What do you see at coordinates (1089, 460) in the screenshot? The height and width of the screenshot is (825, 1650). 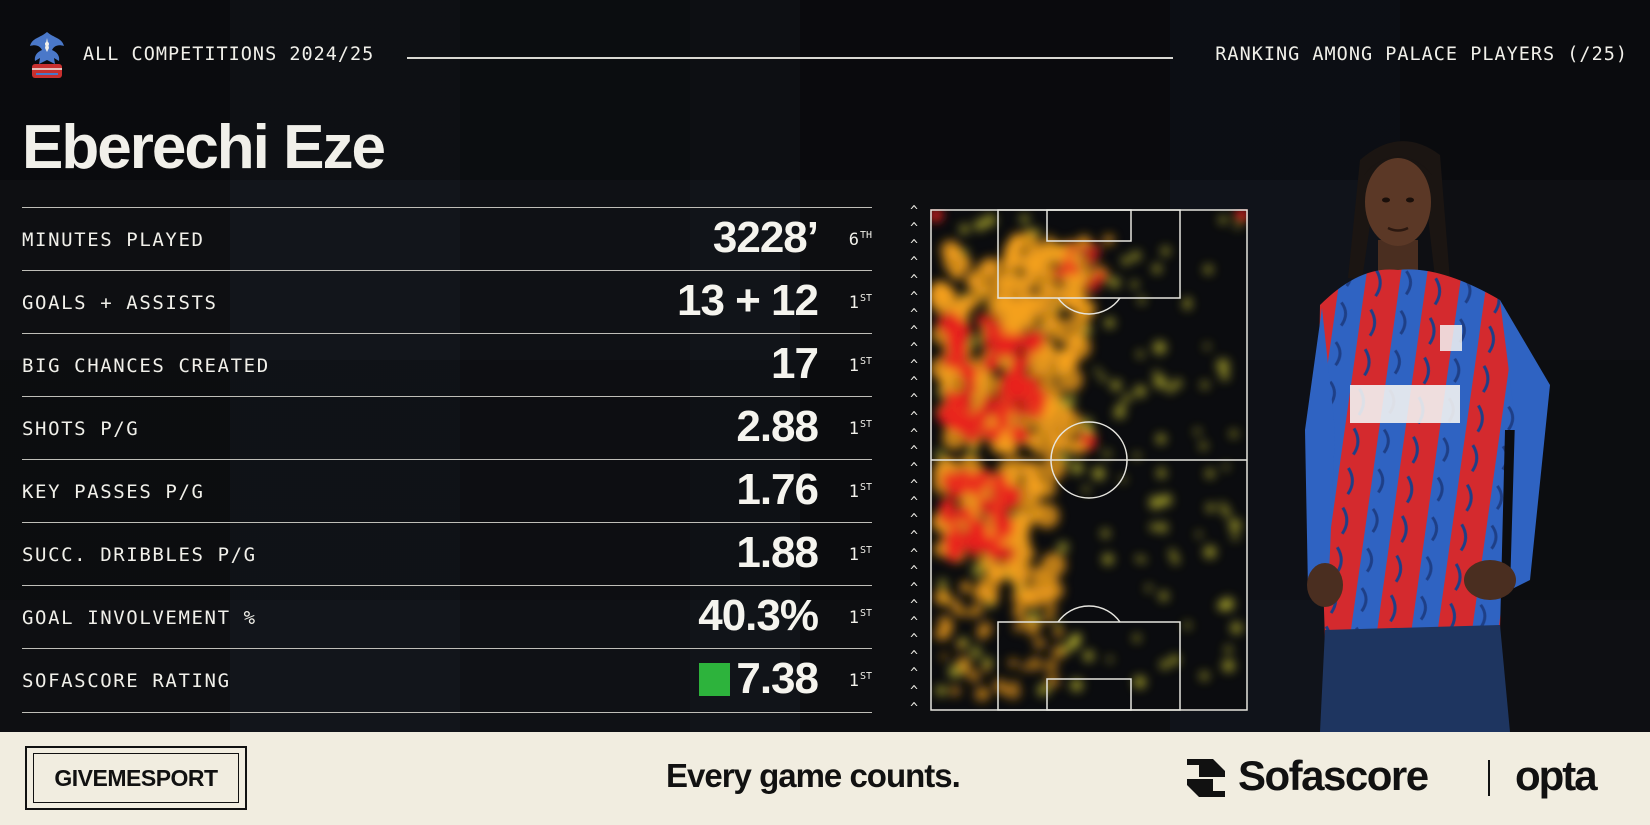 I see `pitch-markings` at bounding box center [1089, 460].